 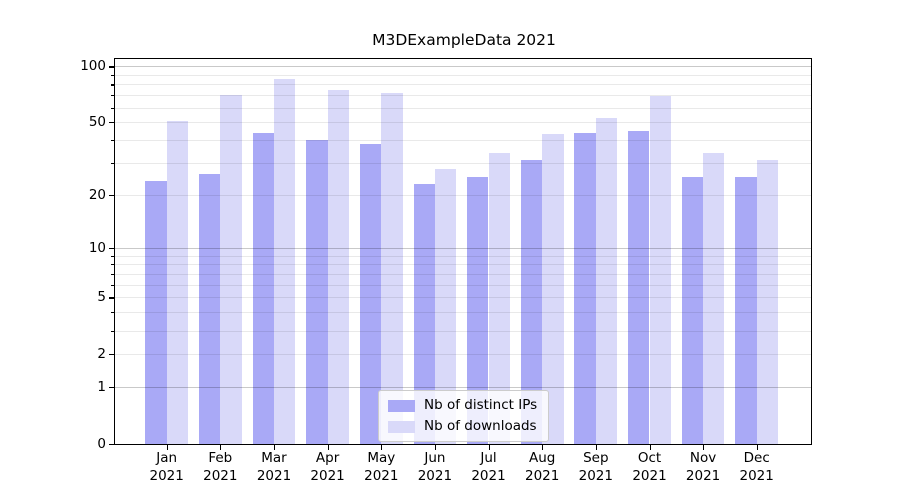 What do you see at coordinates (424, 314) in the screenshot?
I see `bar-distinct-ips-jun` at bounding box center [424, 314].